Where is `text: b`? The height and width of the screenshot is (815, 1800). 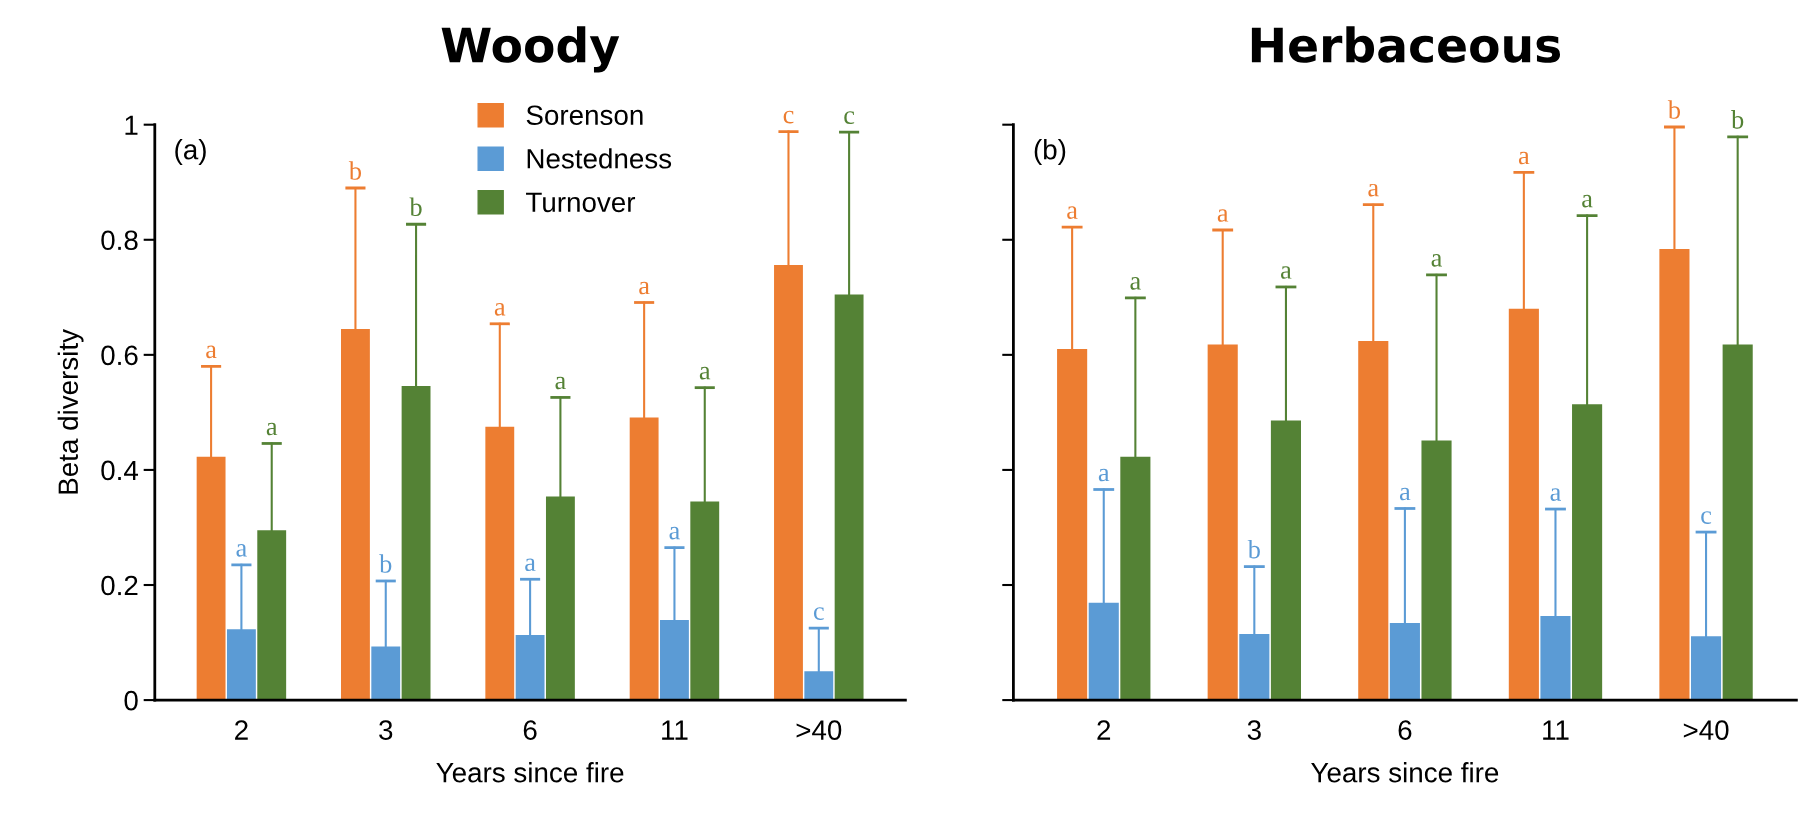 text: b is located at coordinates (1674, 109).